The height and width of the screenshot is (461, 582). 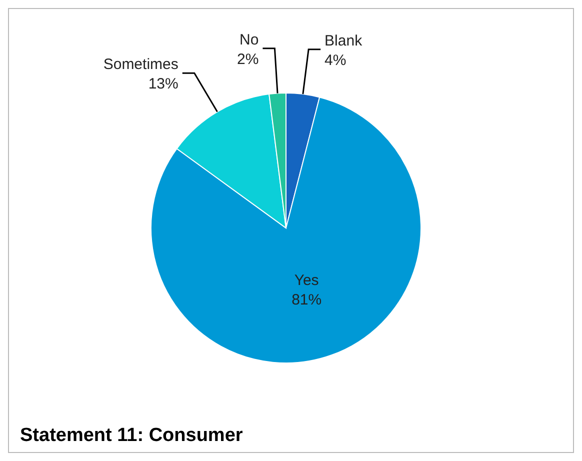 What do you see at coordinates (163, 84) in the screenshot?
I see `data-label: 13%` at bounding box center [163, 84].